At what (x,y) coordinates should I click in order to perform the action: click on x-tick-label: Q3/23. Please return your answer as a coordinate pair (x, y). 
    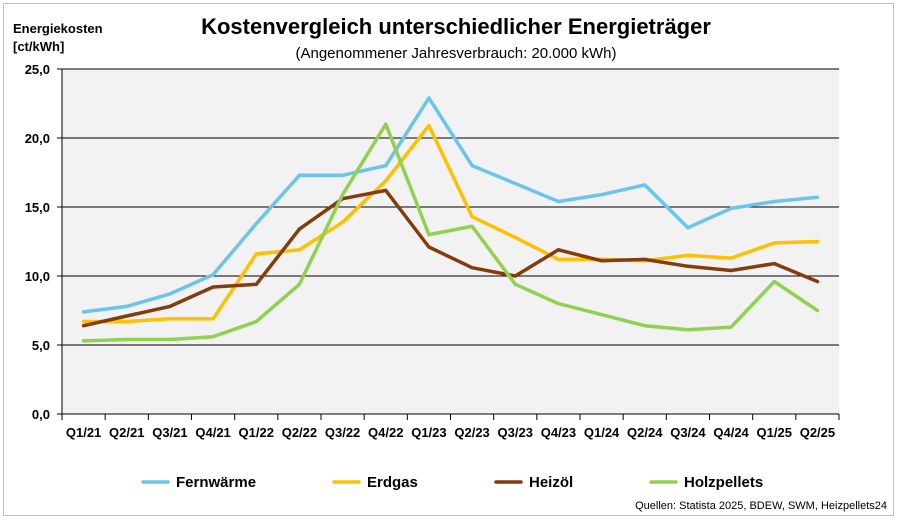
    Looking at the image, I should click on (515, 432).